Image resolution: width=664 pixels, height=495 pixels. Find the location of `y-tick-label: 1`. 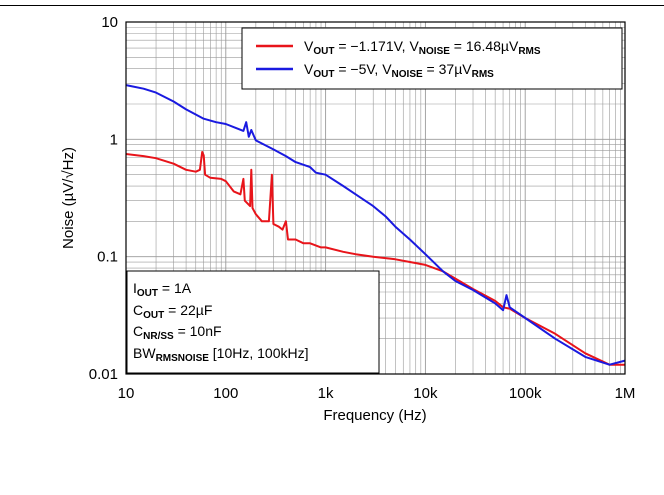

y-tick-label: 1 is located at coordinates (114, 139).